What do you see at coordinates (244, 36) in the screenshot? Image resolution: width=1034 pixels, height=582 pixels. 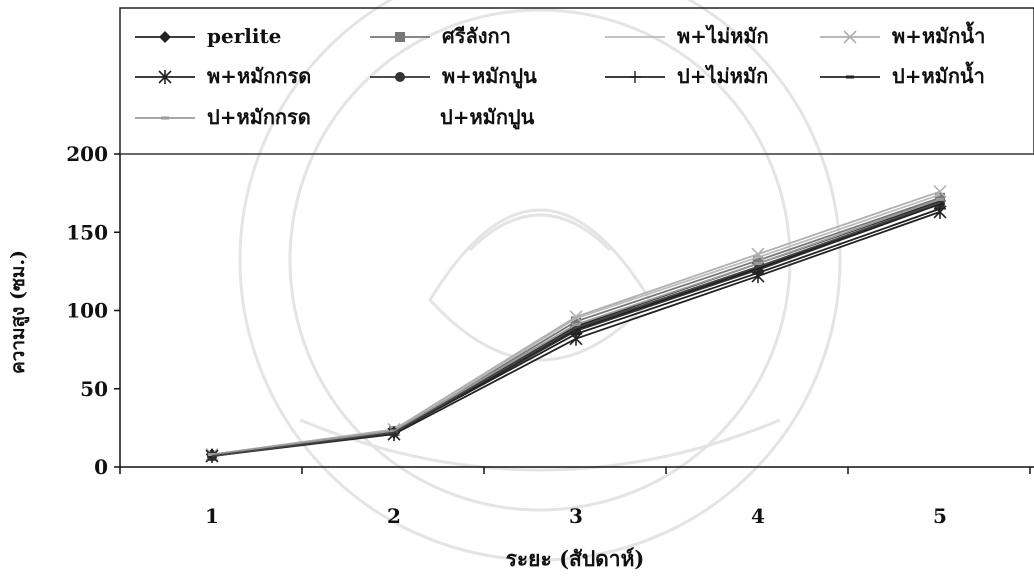 I see `legend-label: perlite` at bounding box center [244, 36].